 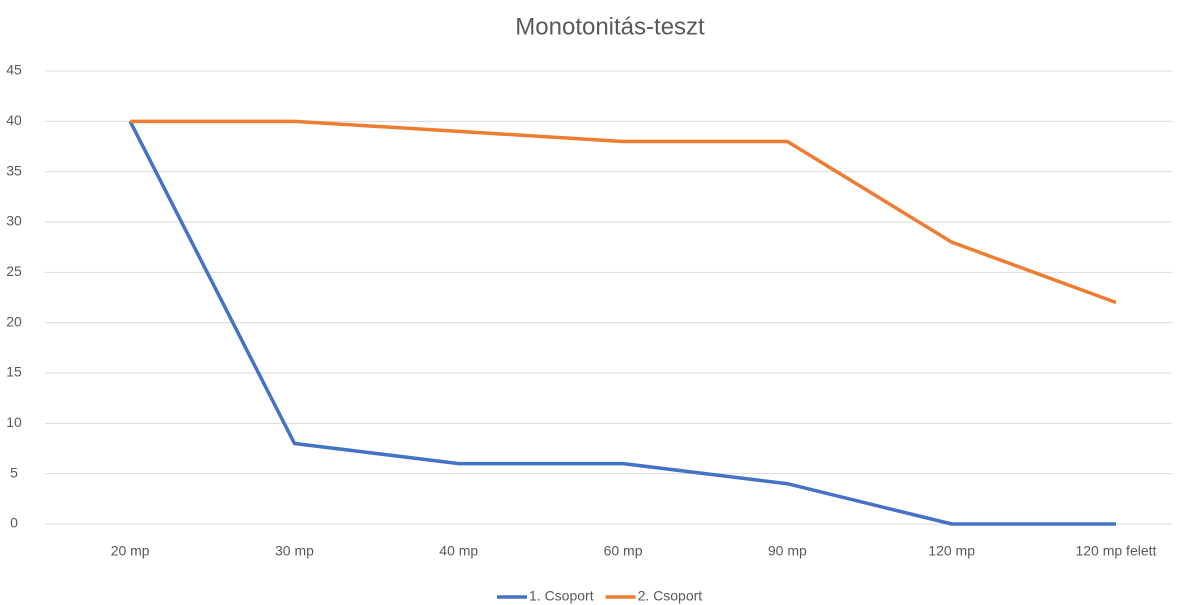 What do you see at coordinates (951, 551) in the screenshot?
I see `x-tick-label: 120 mp` at bounding box center [951, 551].